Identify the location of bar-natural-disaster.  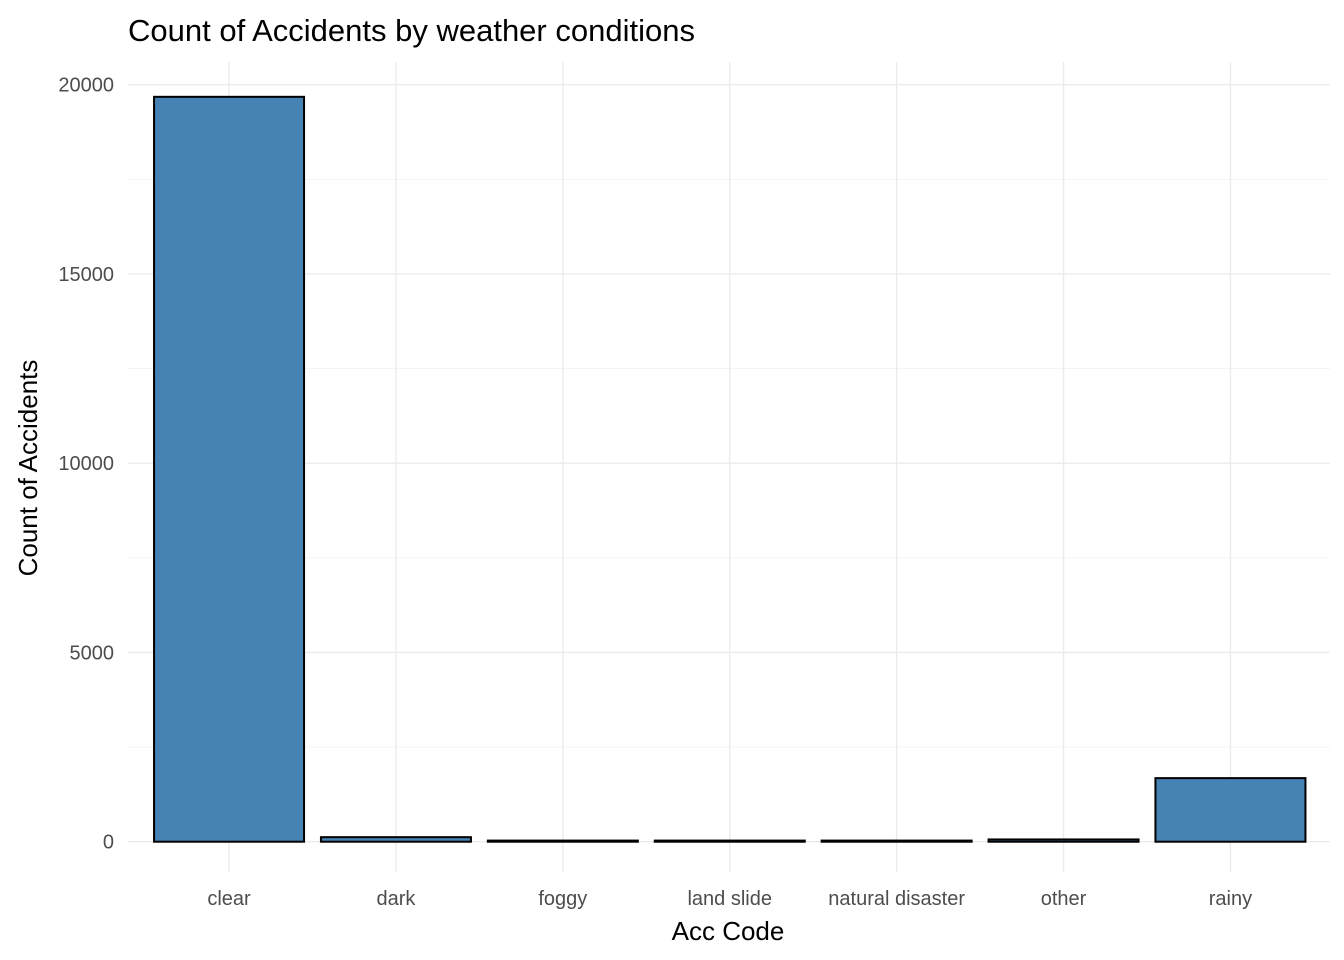
(896, 841).